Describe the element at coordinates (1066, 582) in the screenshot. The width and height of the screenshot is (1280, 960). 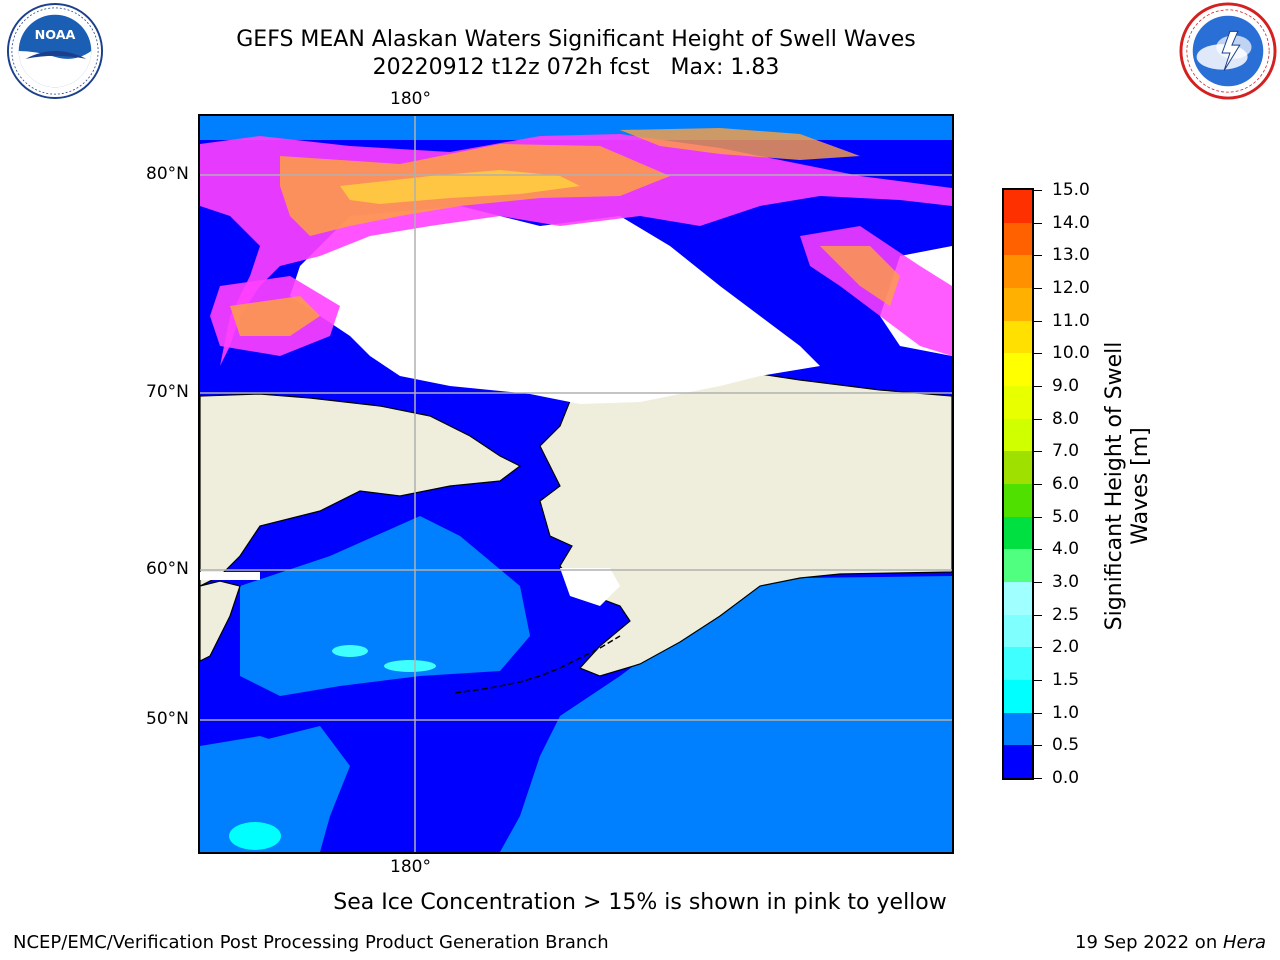
I see `colorbar-tick-label: 3.0` at that location.